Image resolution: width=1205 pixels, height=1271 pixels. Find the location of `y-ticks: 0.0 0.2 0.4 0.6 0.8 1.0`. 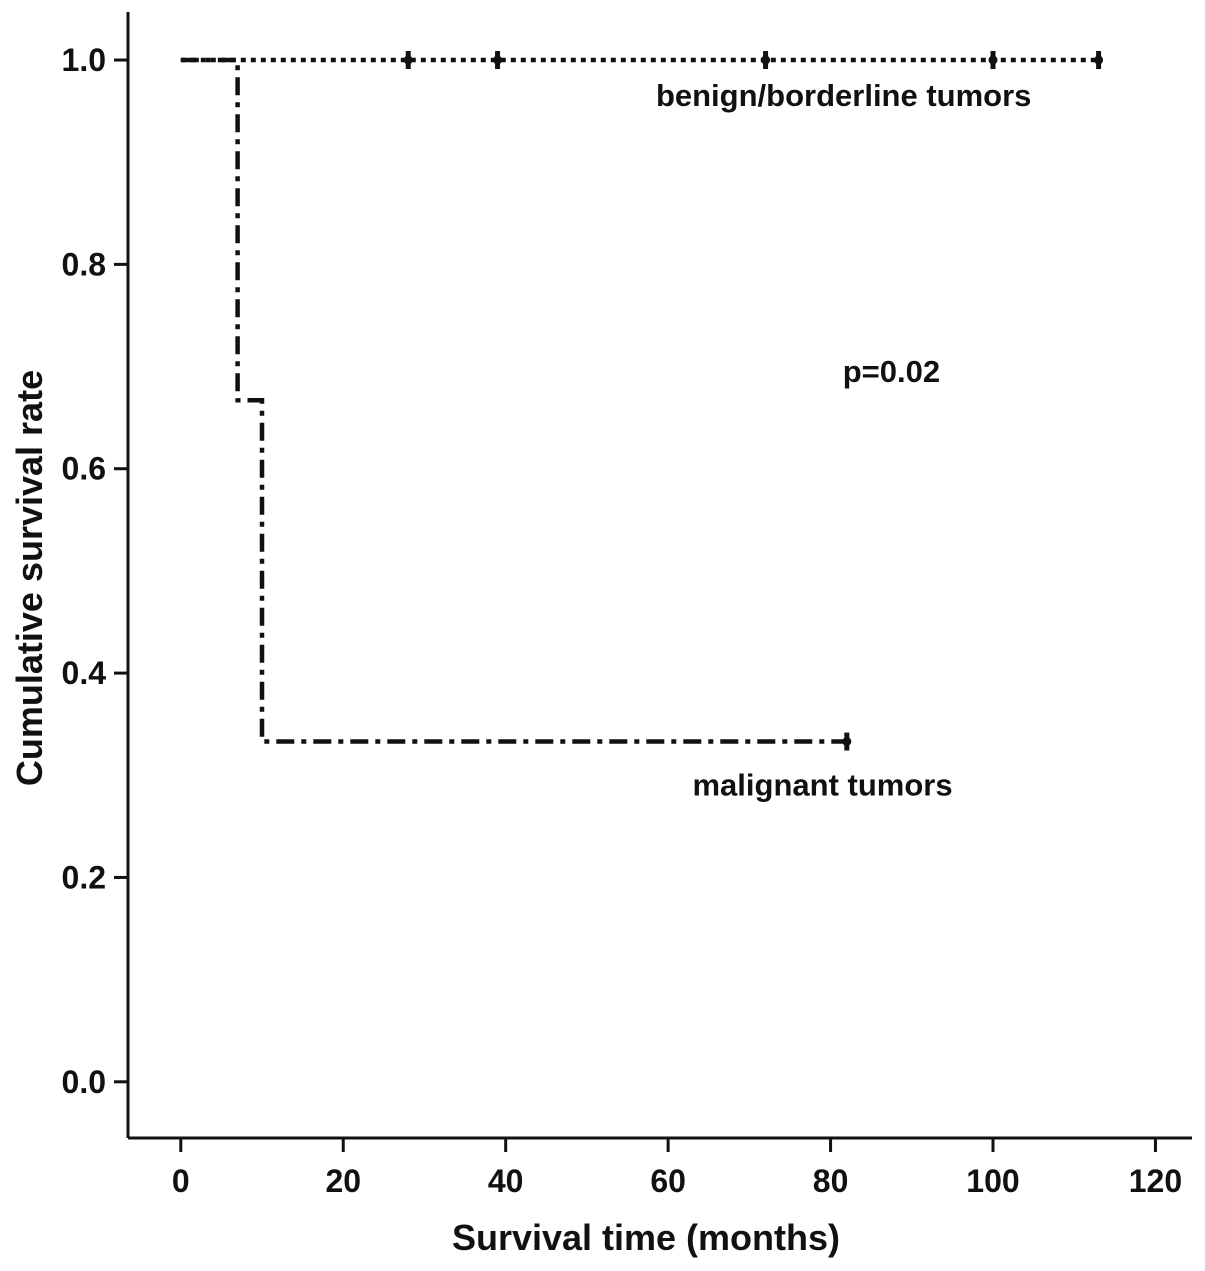

y-ticks: 0.0 0.2 0.4 0.6 0.8 1.0 is located at coordinates (95, 571).